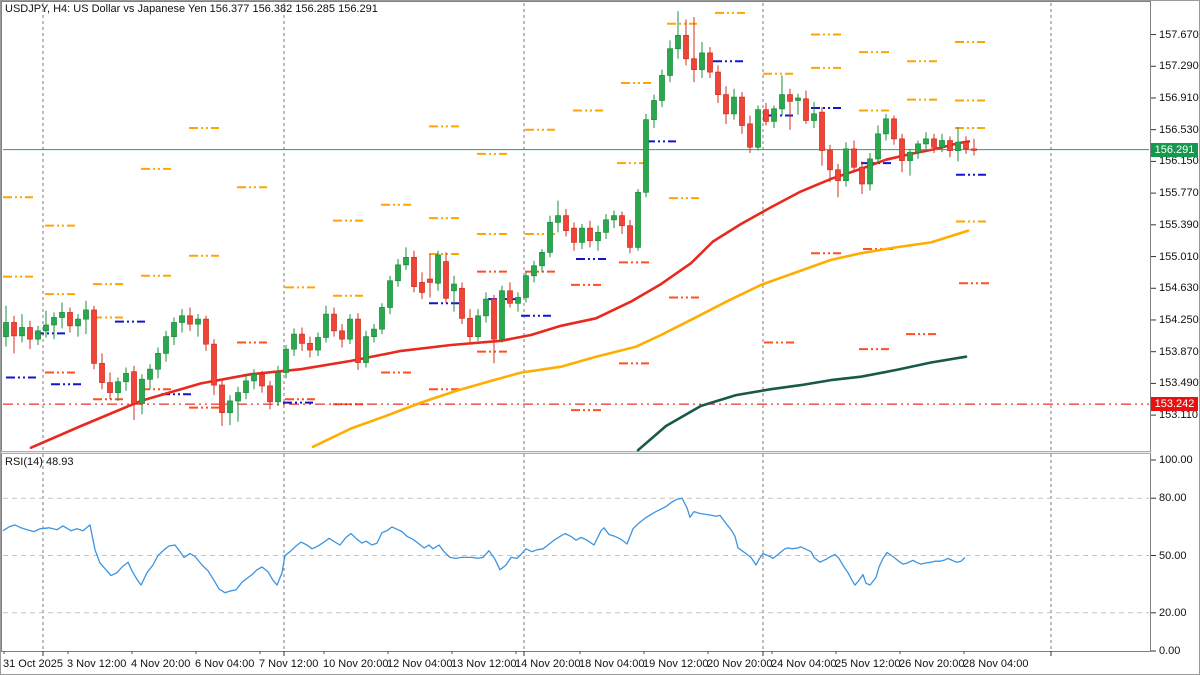 The width and height of the screenshot is (1200, 675). I want to click on price-axis-label: 154.630, so click(1179, 288).